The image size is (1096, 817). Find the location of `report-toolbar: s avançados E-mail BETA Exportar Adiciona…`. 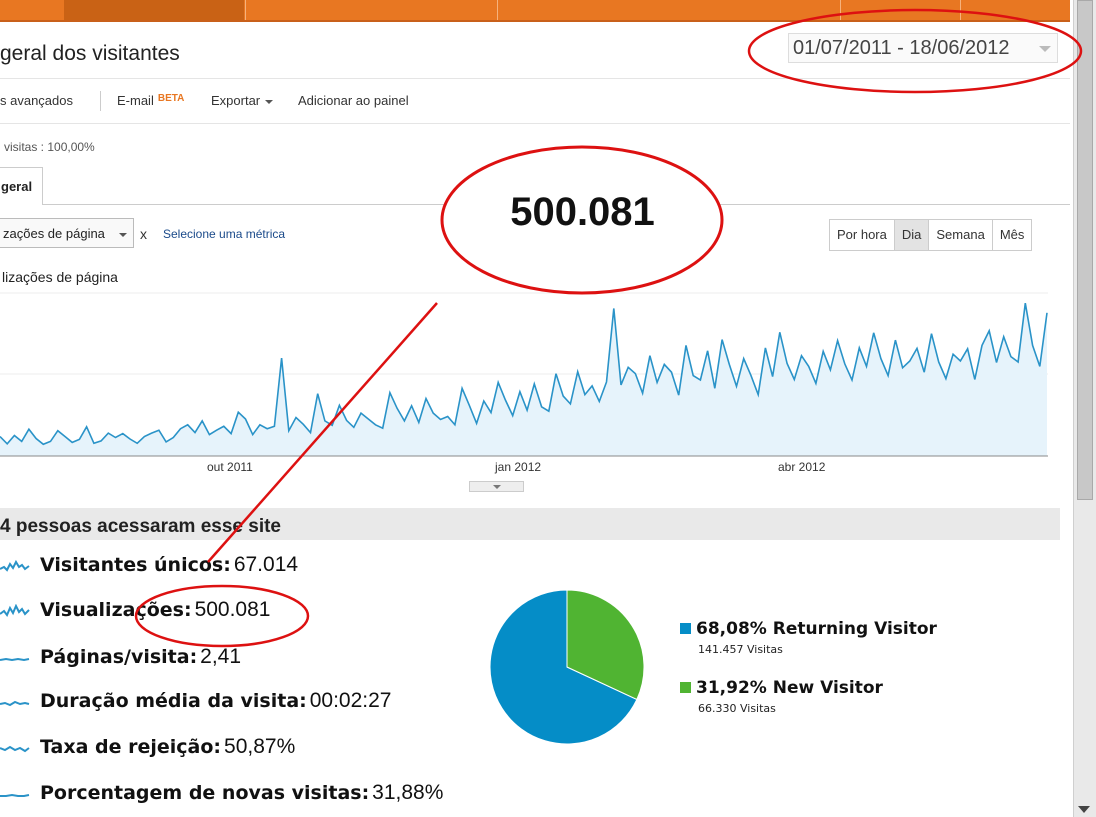

report-toolbar: s avançados E-mail BETA Exportar Adiciona… is located at coordinates (535, 101).